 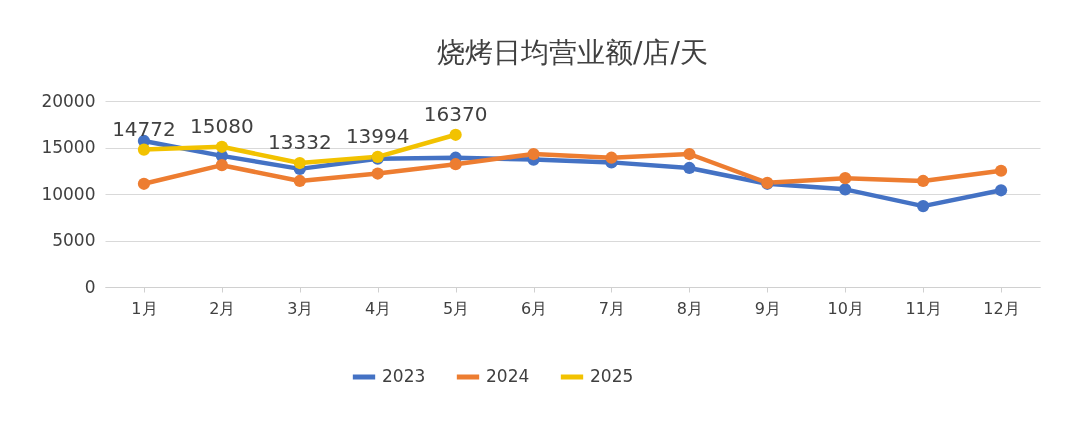 What do you see at coordinates (378, 308) in the screenshot?
I see `x-tick-label: 4月` at bounding box center [378, 308].